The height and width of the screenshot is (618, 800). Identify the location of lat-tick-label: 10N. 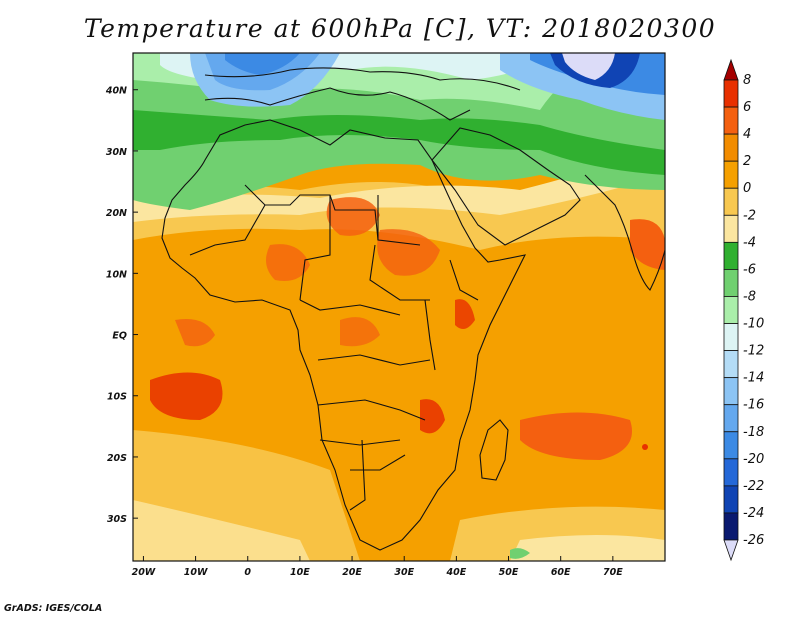
(116, 274).